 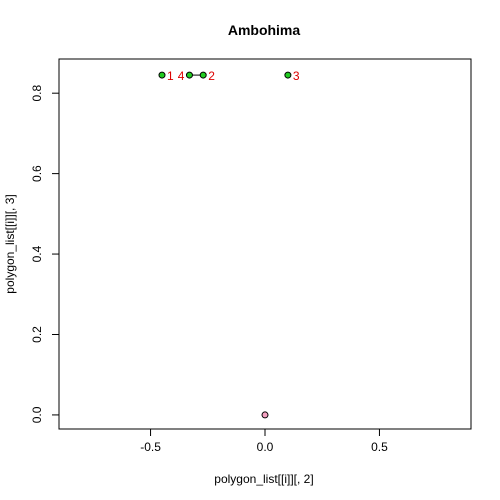 I want to click on x-axis-label: polygon_list[[i]][, 2], so click(x=263, y=479).